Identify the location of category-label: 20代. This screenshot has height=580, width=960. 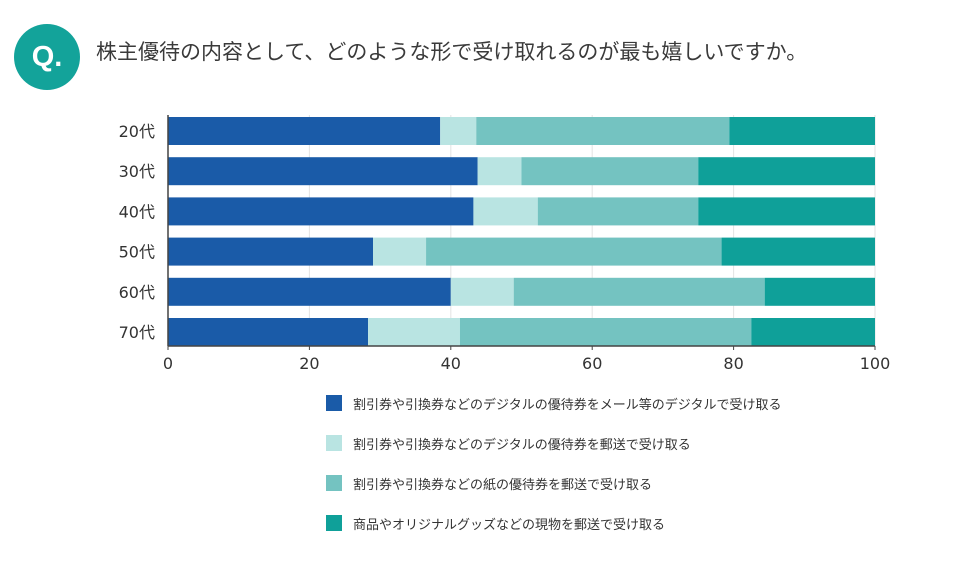
(137, 131).